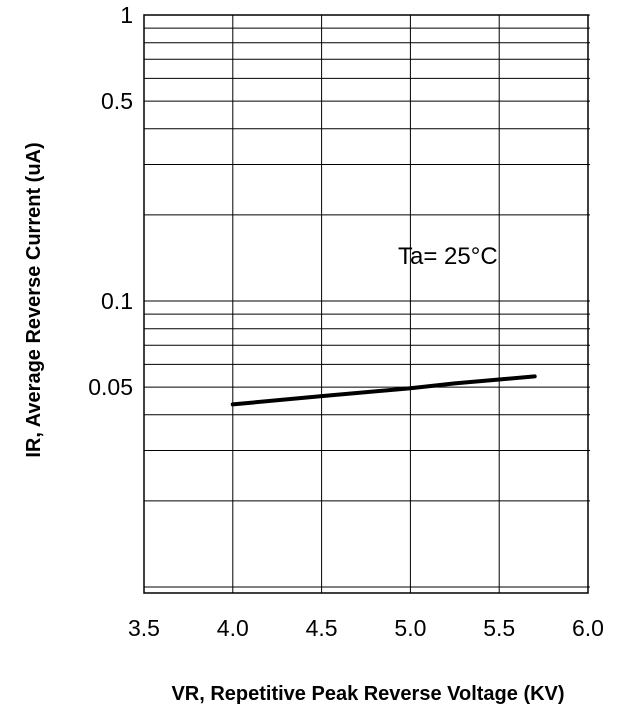 The image size is (628, 718). I want to click on y-tick-label: 0.5, so click(117, 101).